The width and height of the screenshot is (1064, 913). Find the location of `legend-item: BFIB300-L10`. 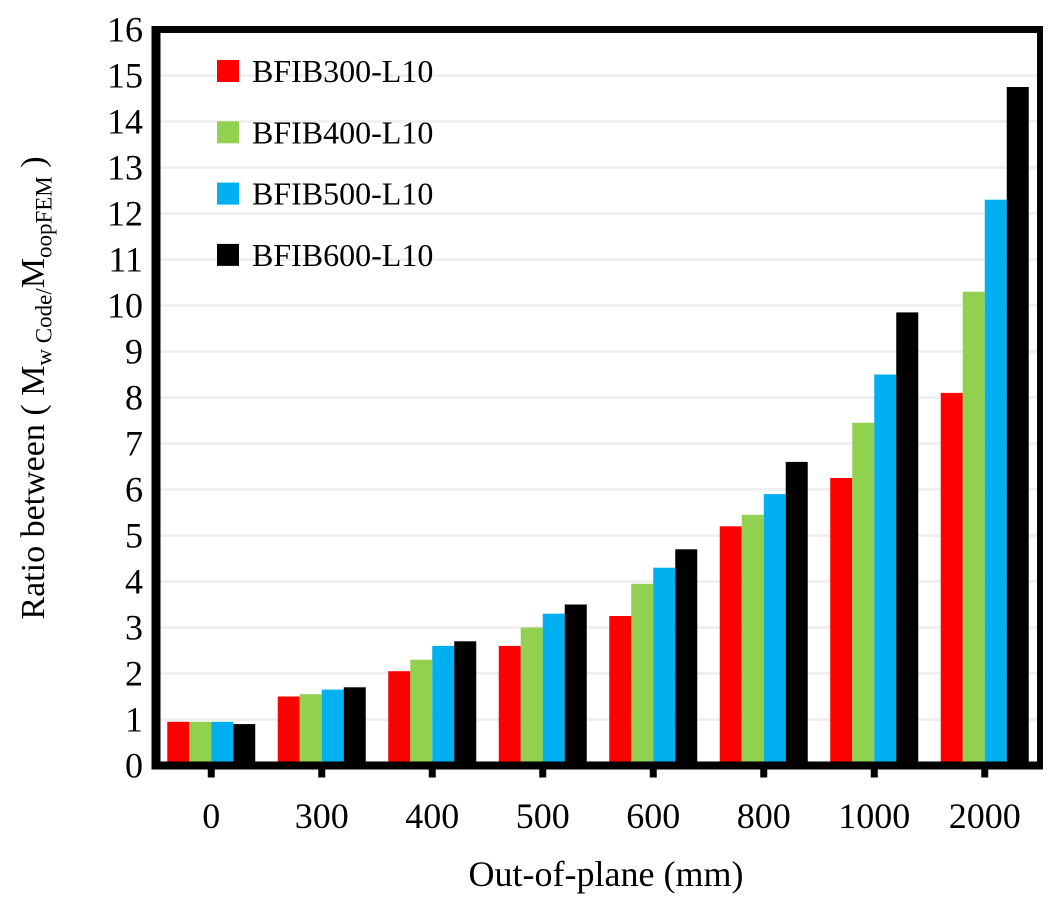

legend-item: BFIB300-L10 is located at coordinates (325, 71).